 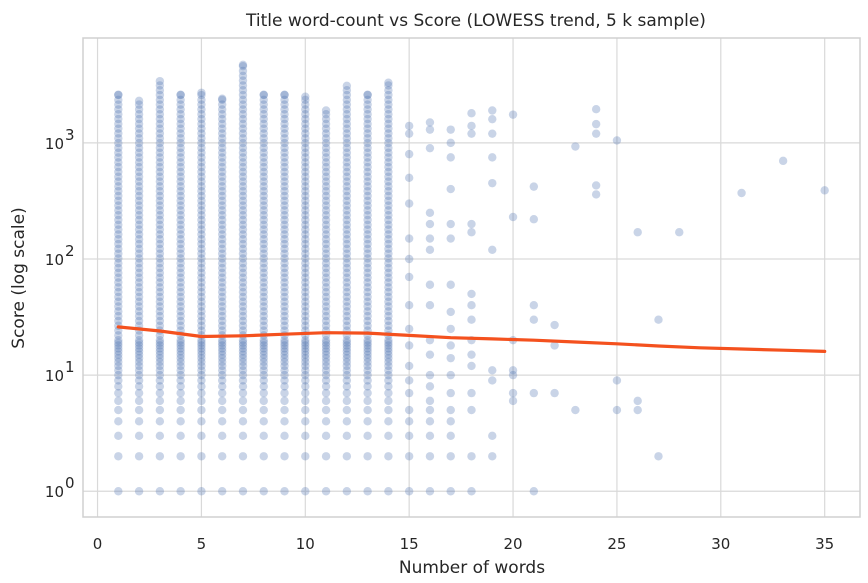 What do you see at coordinates (824, 544) in the screenshot?
I see `x-tick-label: 35` at bounding box center [824, 544].